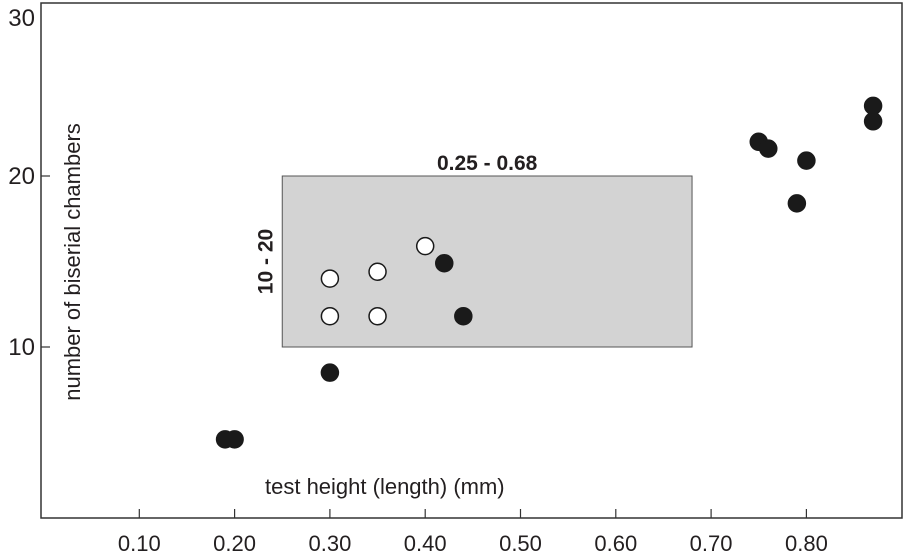 The width and height of the screenshot is (905, 559). Describe the element at coordinates (265, 261) in the screenshot. I see `region-y-label: 10 - 20` at that location.